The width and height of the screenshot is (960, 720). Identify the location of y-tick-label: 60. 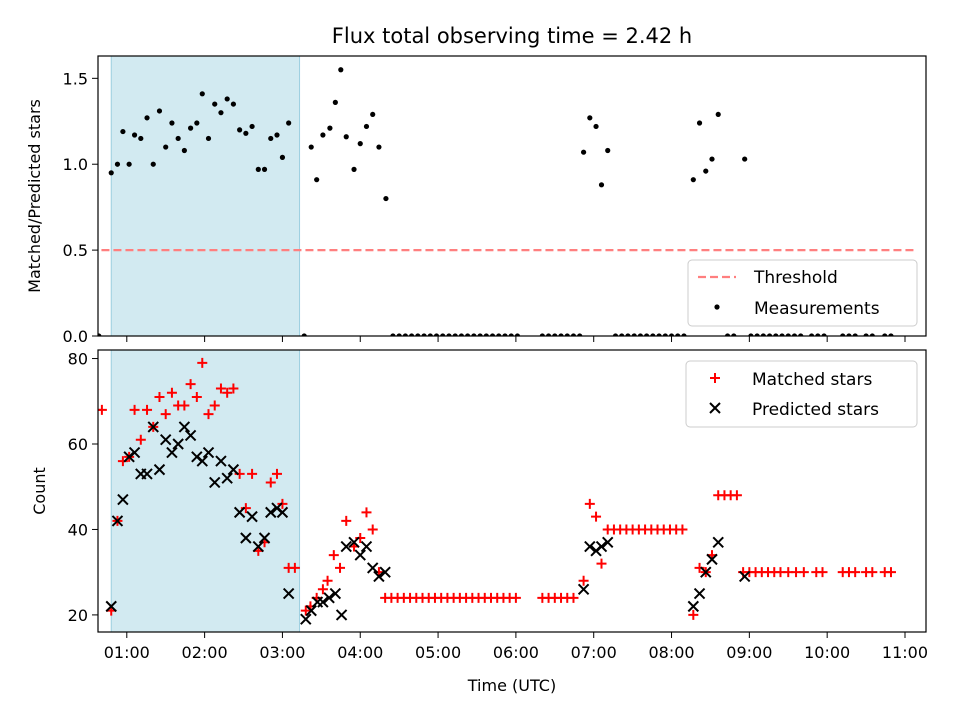
(78, 444).